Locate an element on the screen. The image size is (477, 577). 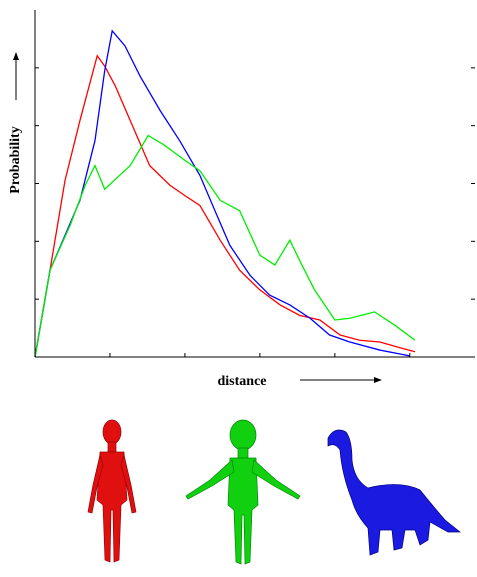
red-model is located at coordinates (112, 491).